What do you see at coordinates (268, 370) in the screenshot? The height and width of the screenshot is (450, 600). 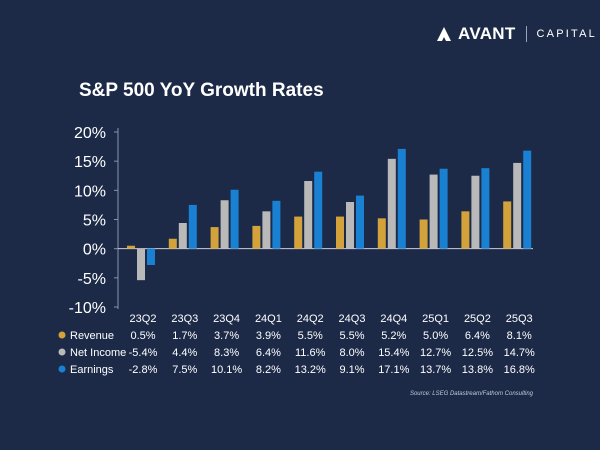 I see `data-label: 8.2%` at bounding box center [268, 370].